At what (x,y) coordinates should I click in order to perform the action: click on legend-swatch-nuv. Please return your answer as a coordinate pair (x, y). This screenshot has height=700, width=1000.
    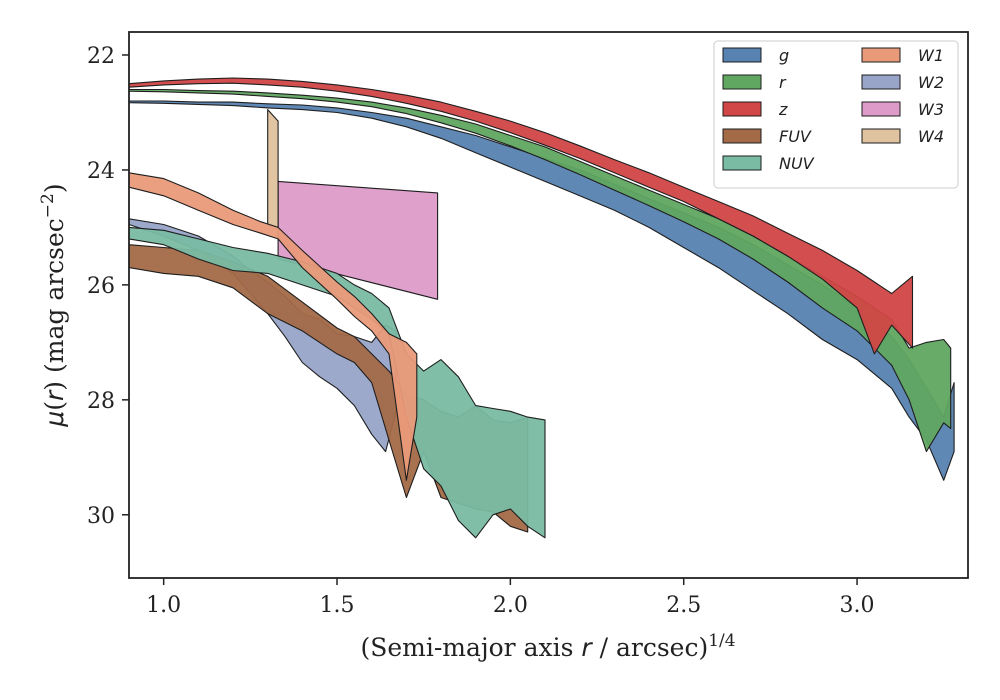
    Looking at the image, I should click on (742, 163).